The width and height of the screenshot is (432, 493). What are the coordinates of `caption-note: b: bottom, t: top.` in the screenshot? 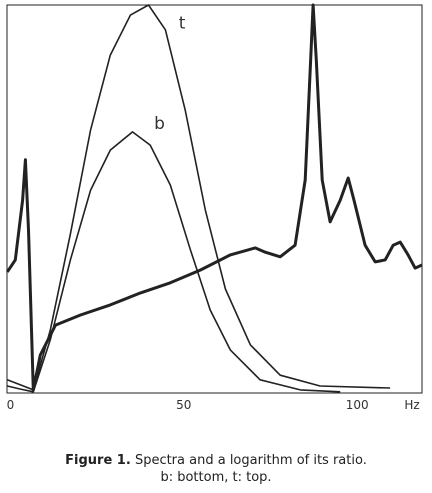 It's located at (216, 477).